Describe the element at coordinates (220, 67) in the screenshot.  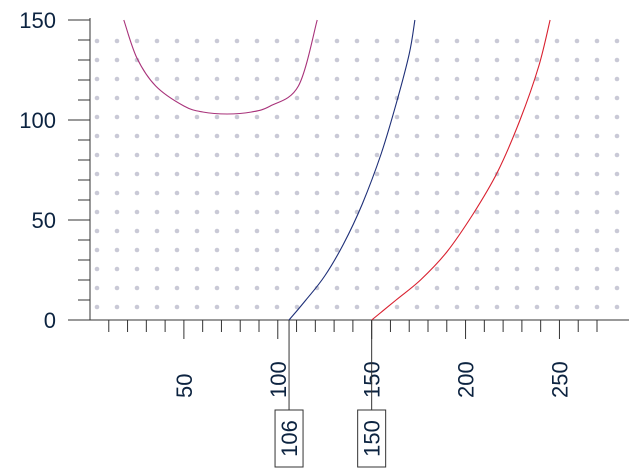
I see `series-line` at that location.